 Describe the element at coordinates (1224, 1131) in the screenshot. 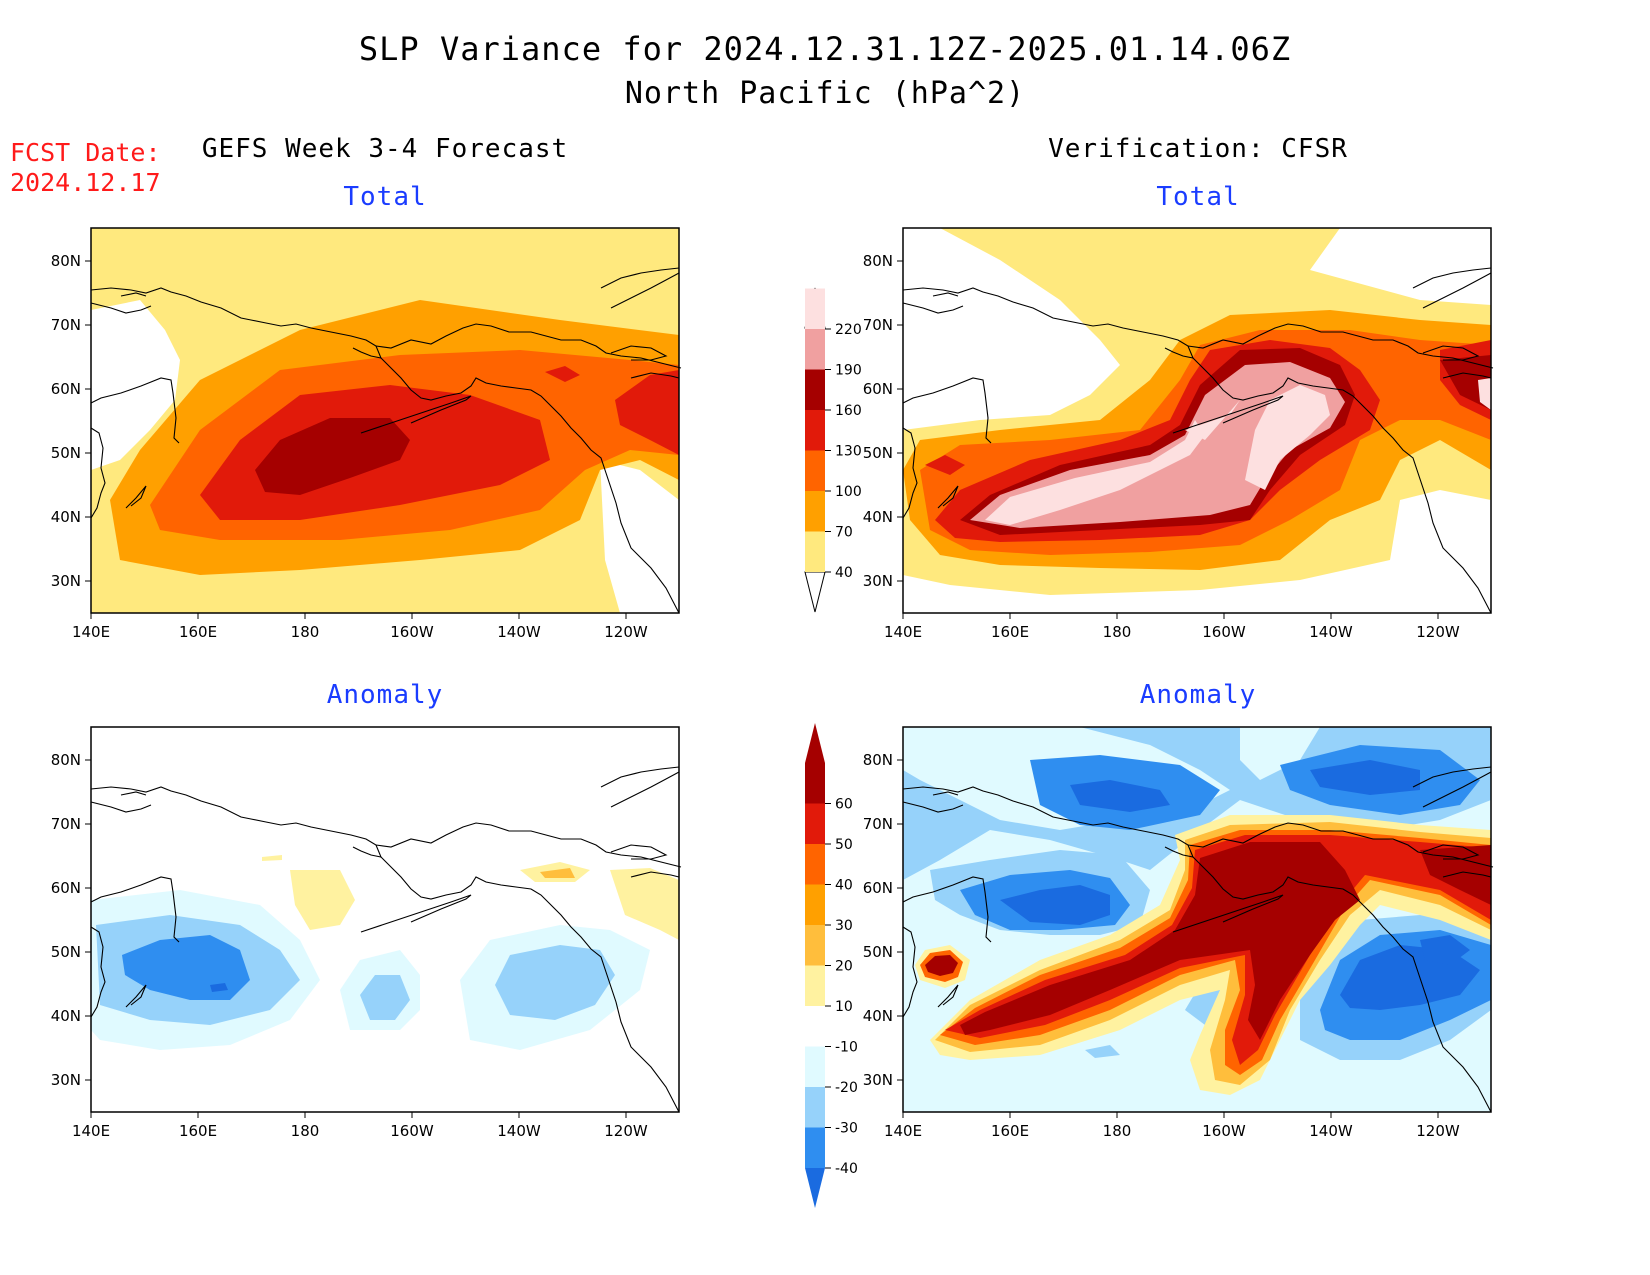

I see `lon-label-verif-anomaly-3: 160W` at that location.